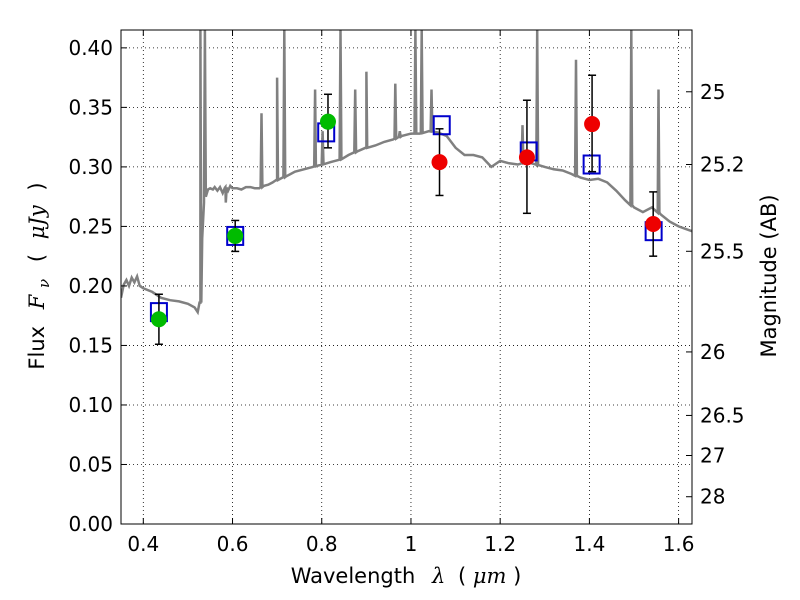 The height and width of the screenshot is (600, 800). Describe the element at coordinates (37, 258) in the screenshot. I see `y-axis-paren-open: (` at that location.